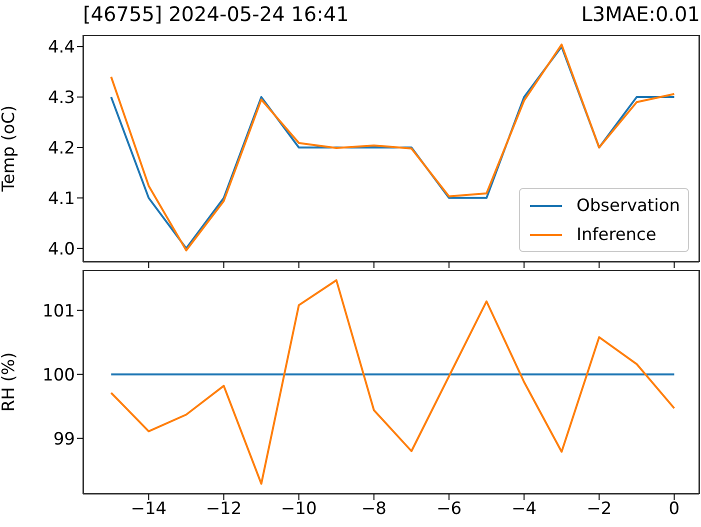  What do you see at coordinates (628, 206) in the screenshot?
I see `legend-label: Observation` at bounding box center [628, 206].